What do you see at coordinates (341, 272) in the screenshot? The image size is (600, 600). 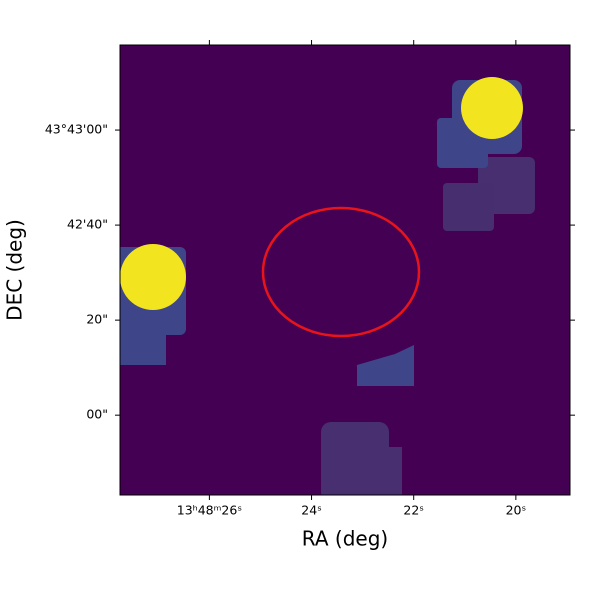 I see `aperture` at bounding box center [341, 272].